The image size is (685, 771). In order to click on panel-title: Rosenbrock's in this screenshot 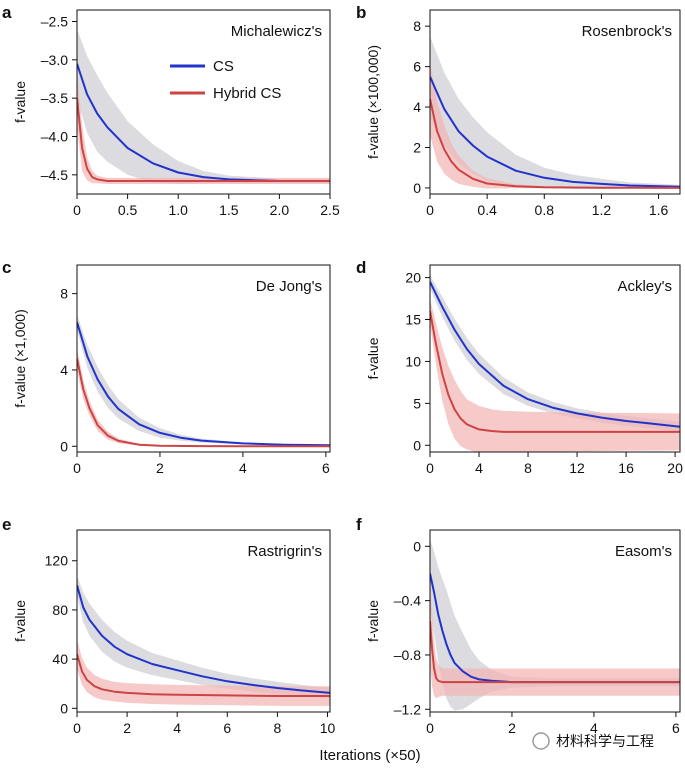, I will do `click(627, 31)`.